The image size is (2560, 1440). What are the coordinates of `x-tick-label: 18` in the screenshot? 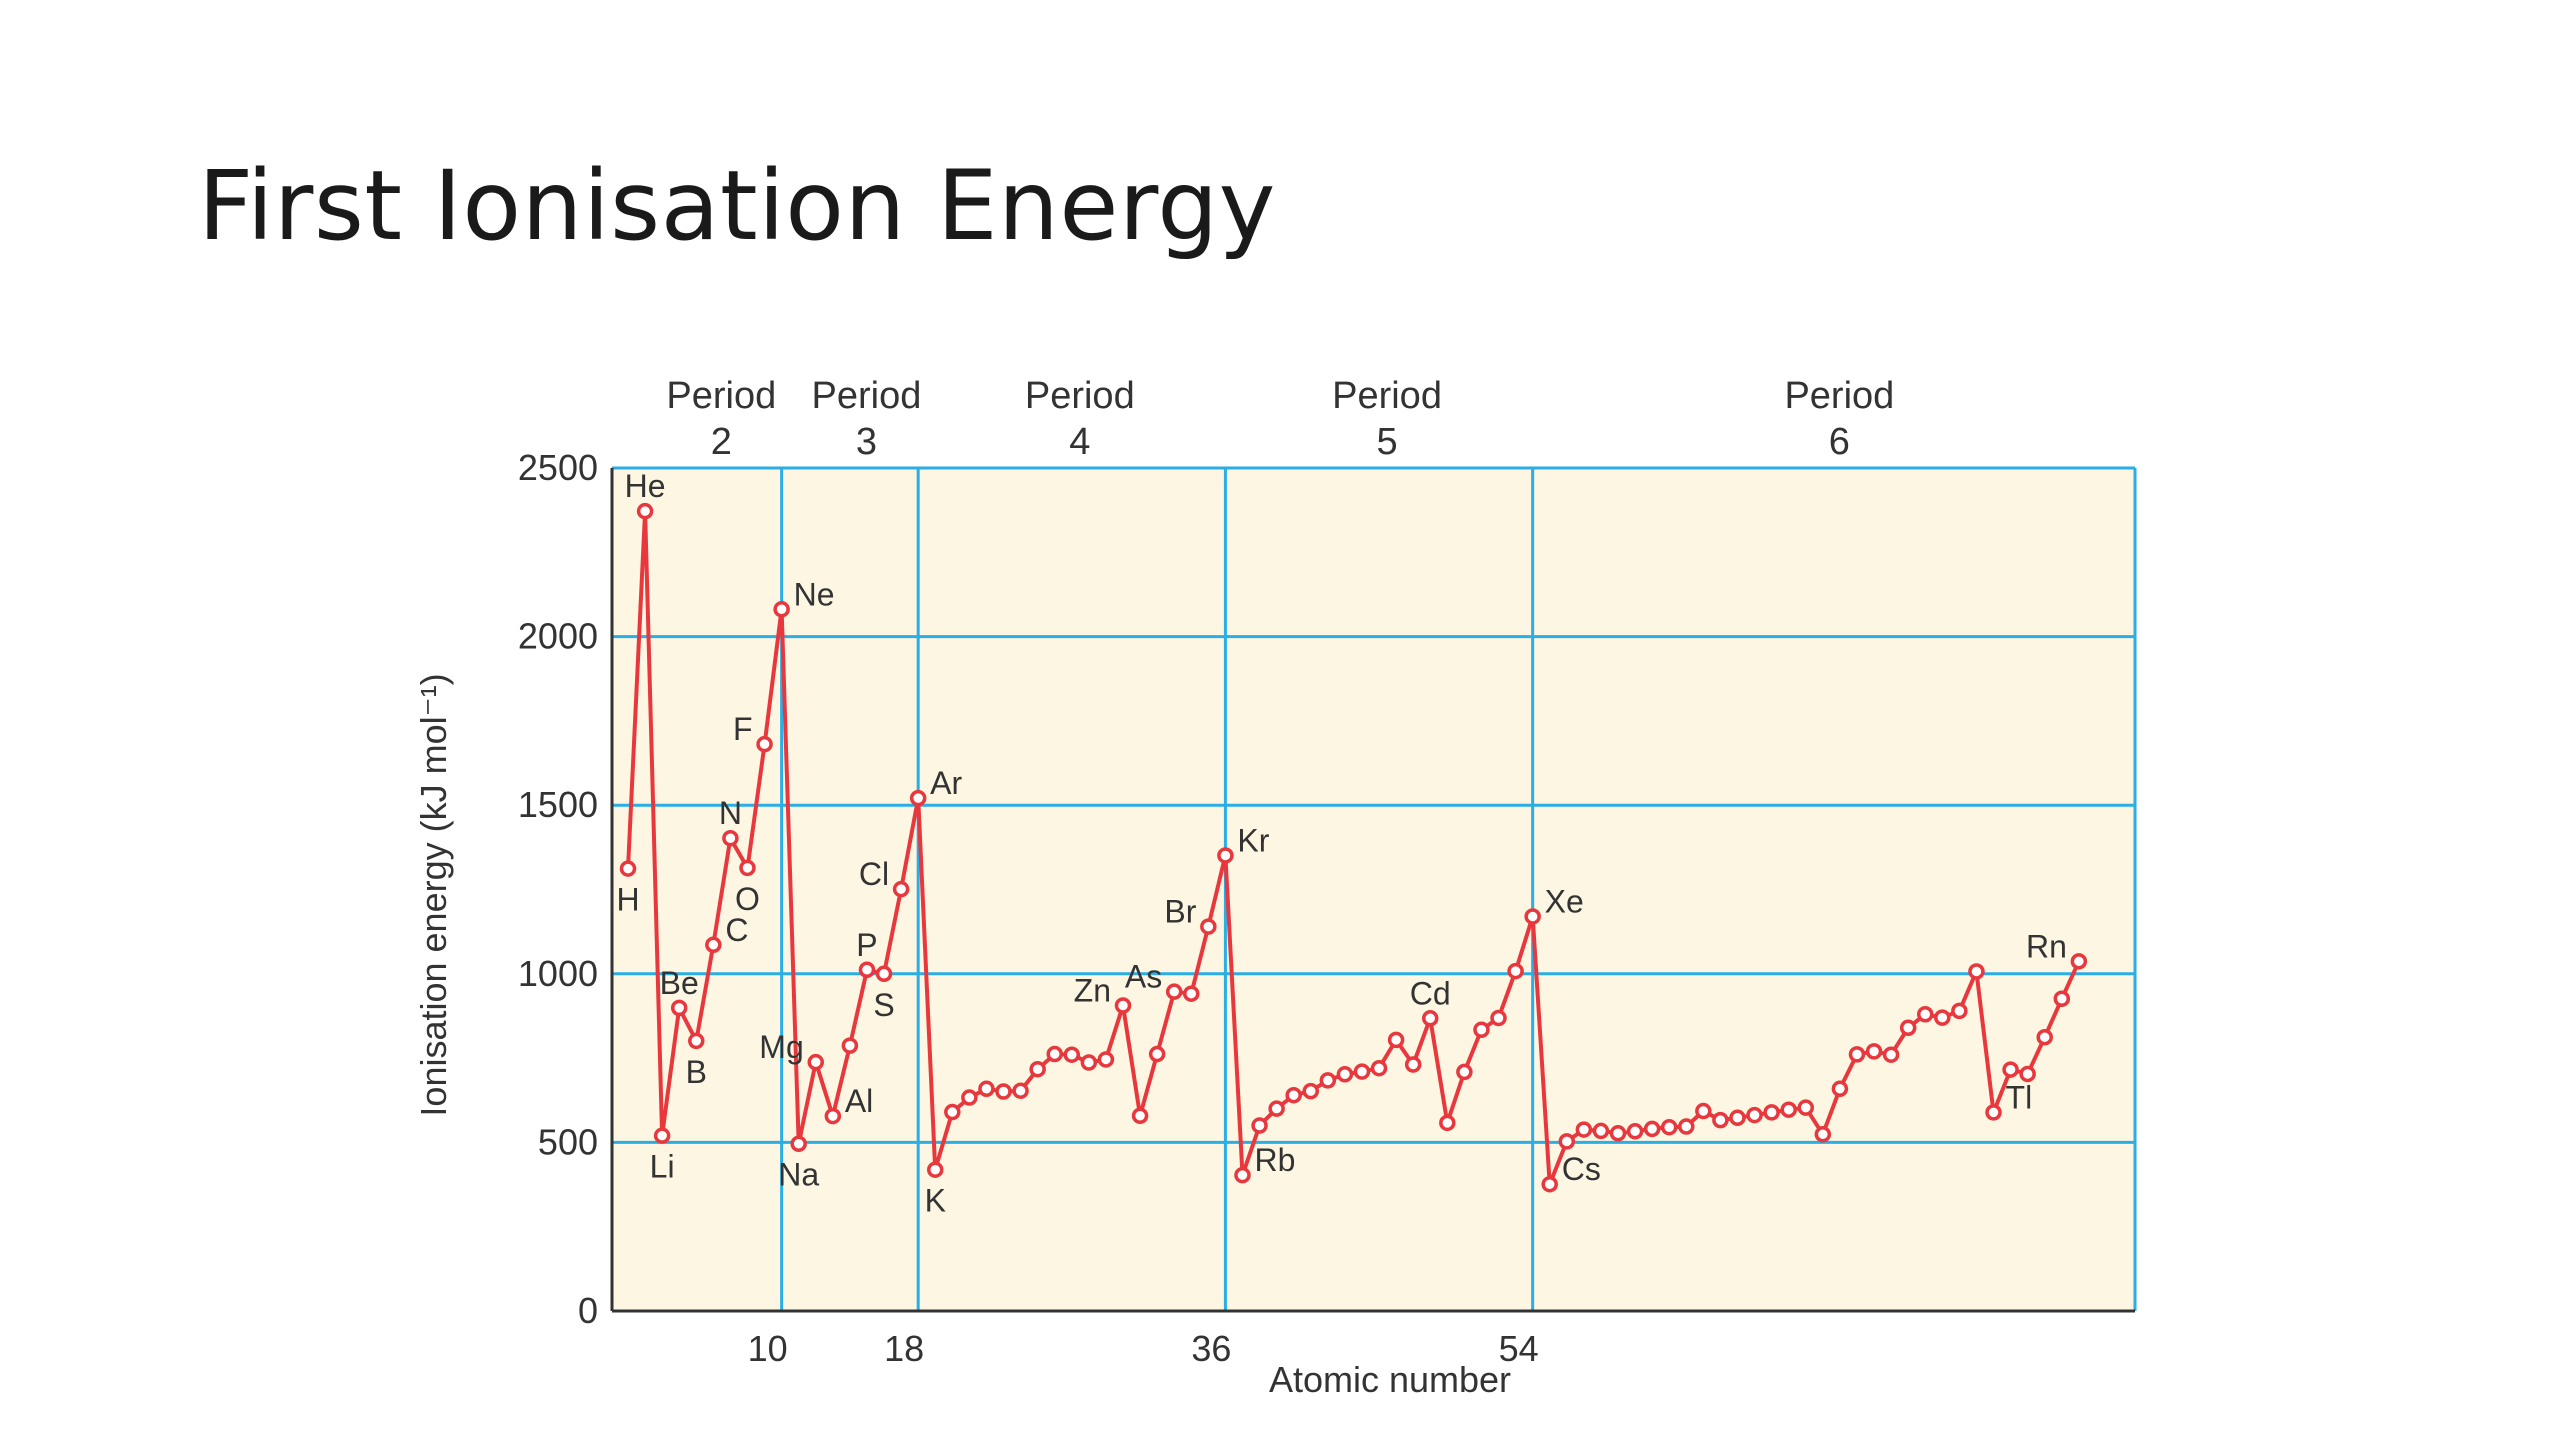 It's located at (904, 1348).